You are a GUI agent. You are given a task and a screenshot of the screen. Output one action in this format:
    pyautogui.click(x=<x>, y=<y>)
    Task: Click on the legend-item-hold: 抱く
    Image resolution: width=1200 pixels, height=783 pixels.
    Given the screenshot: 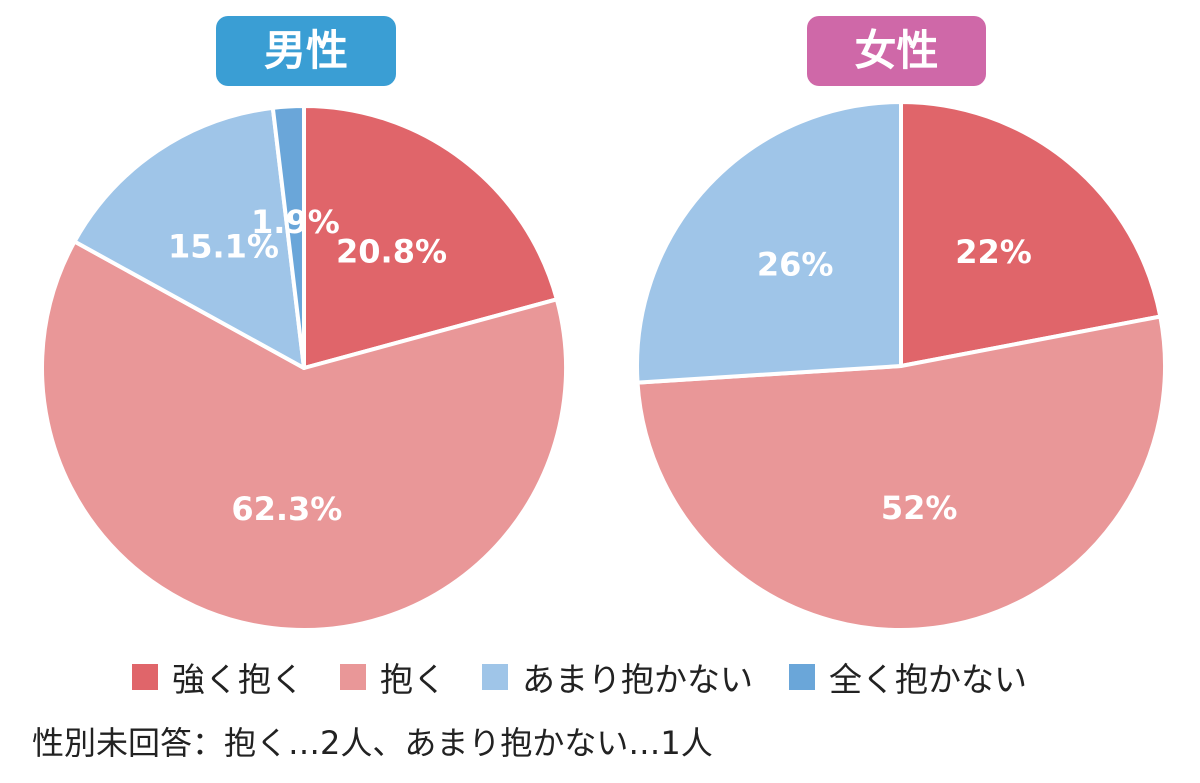 What is the action you would take?
    pyautogui.click(x=393, y=677)
    